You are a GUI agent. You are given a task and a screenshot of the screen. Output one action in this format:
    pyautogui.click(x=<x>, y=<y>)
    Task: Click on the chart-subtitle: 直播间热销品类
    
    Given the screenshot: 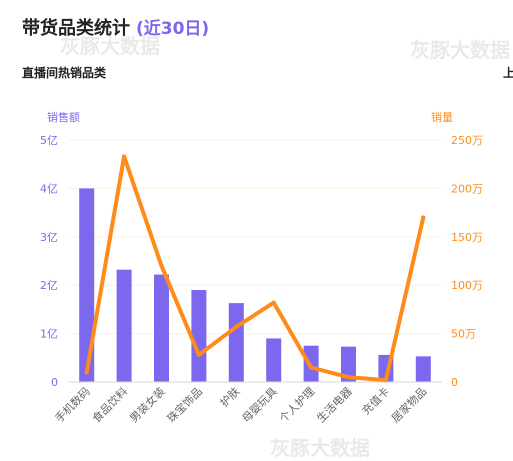 What is the action you would take?
    pyautogui.click(x=64, y=73)
    